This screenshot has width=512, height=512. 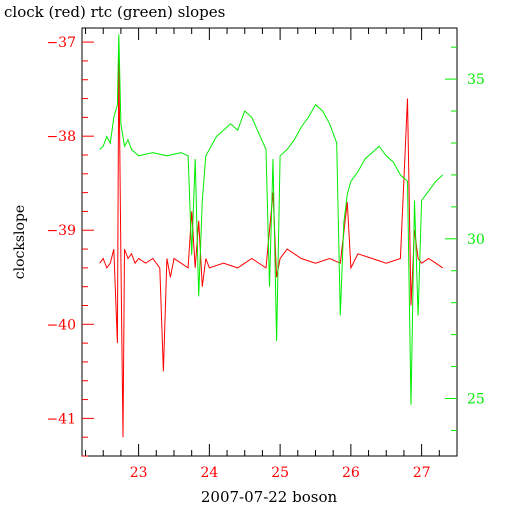 What do you see at coordinates (209, 473) in the screenshot?
I see `x-tick-label: 24` at bounding box center [209, 473].